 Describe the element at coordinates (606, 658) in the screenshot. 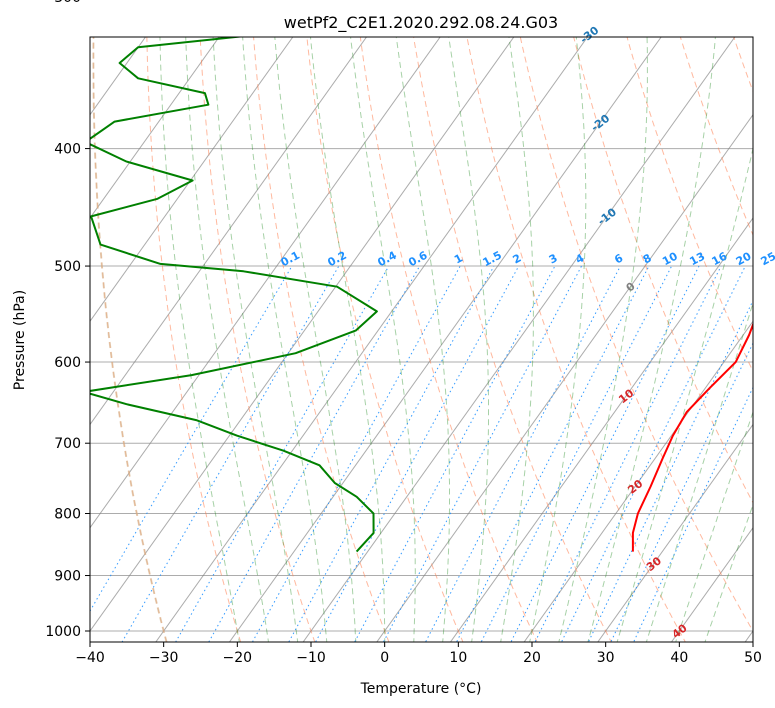

I see `x-tick-label: 30` at that location.